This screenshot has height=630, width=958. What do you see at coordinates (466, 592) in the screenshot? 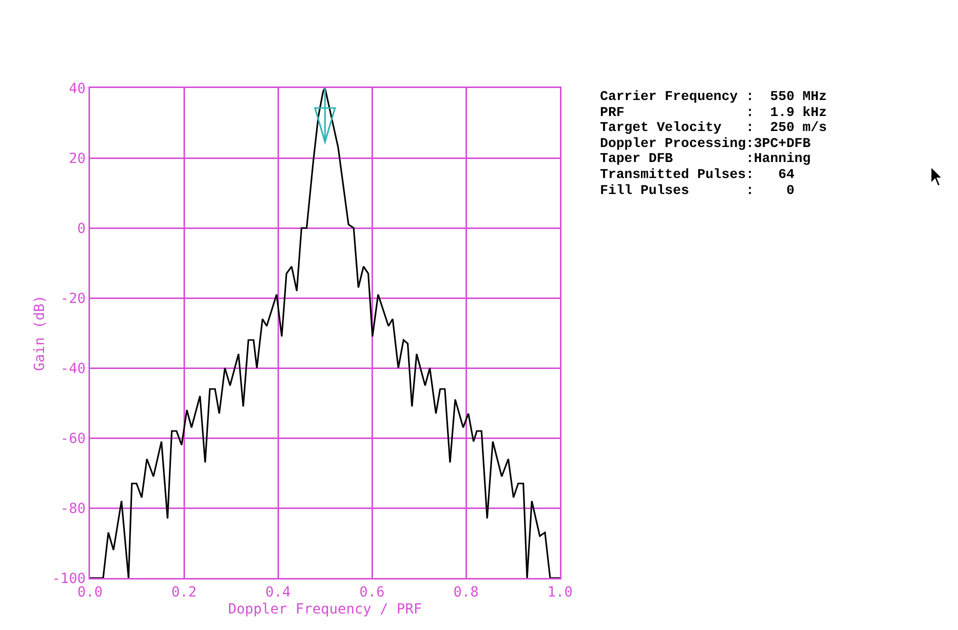
I see `x-tick-label: 0.8` at bounding box center [466, 592].